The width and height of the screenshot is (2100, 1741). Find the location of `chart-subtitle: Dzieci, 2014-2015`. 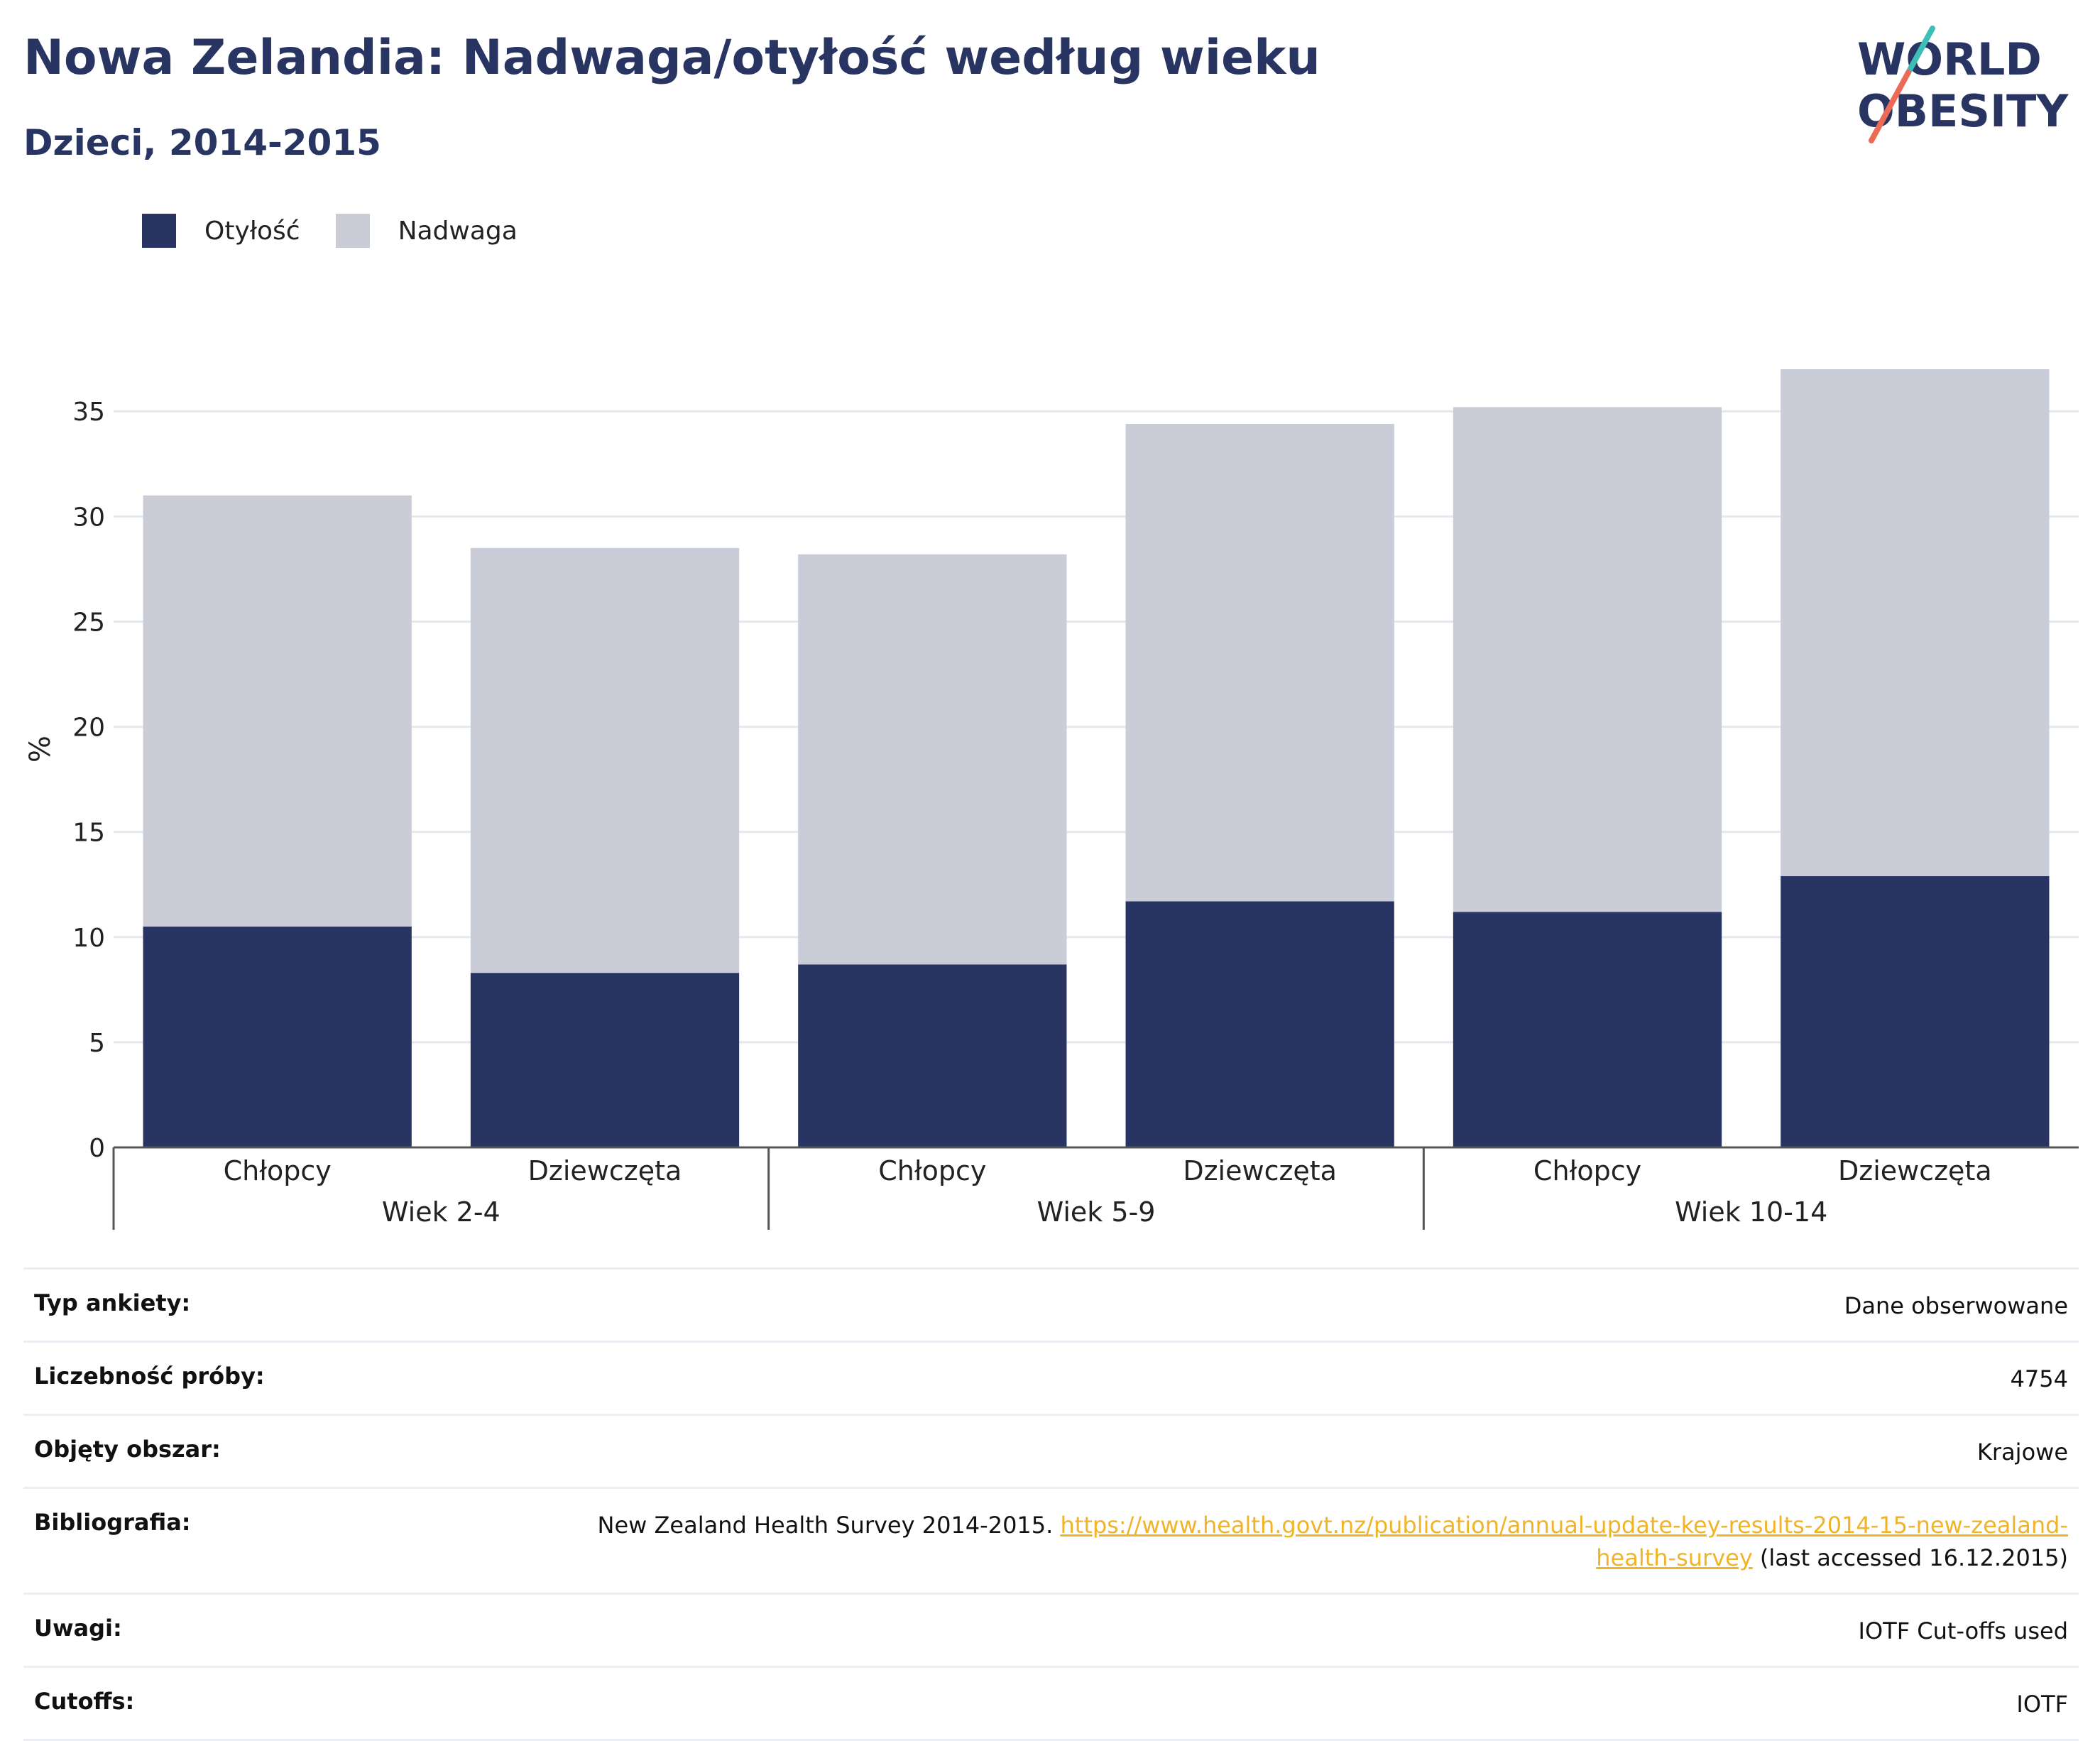

chart-subtitle: Dzieci, 2014-2015 is located at coordinates (202, 142).